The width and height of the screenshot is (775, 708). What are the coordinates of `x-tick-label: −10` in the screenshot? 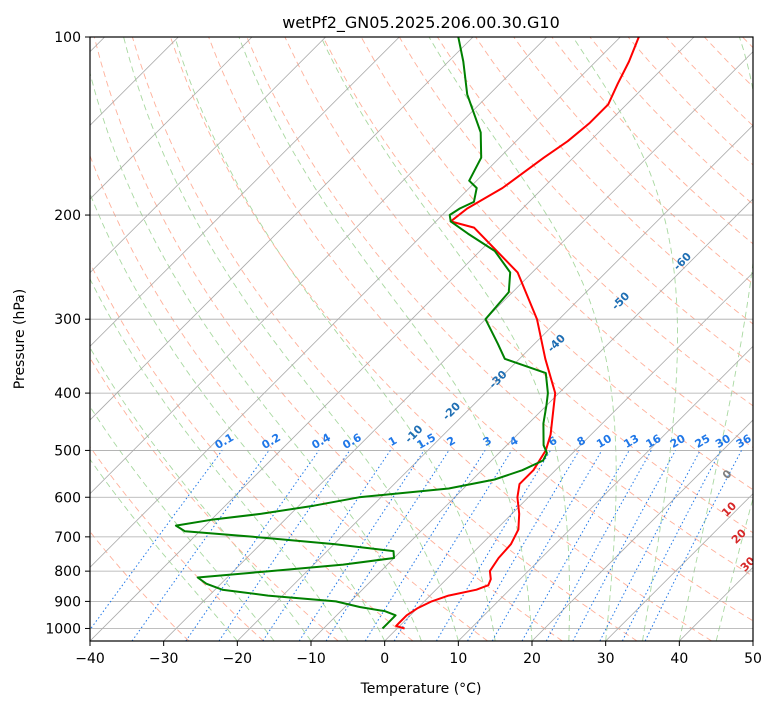 It's located at (311, 659).